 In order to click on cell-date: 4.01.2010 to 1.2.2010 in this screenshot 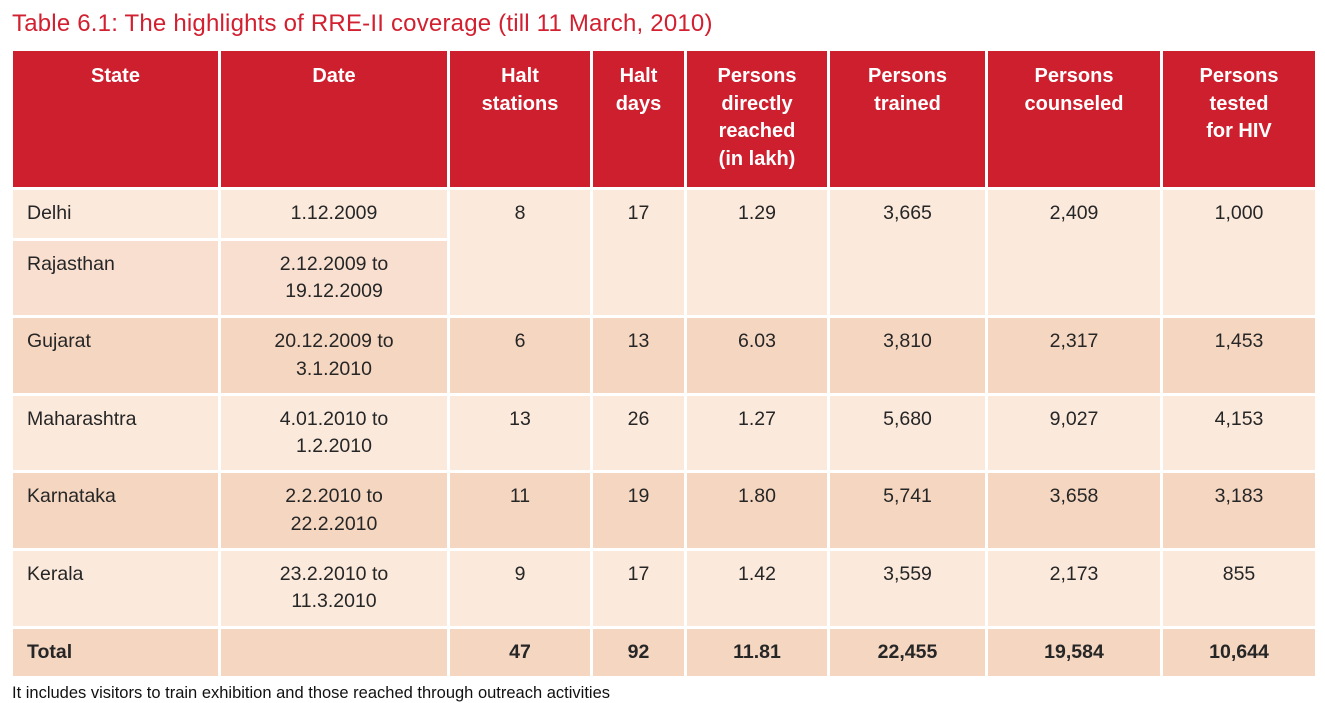, I will do `click(334, 433)`.